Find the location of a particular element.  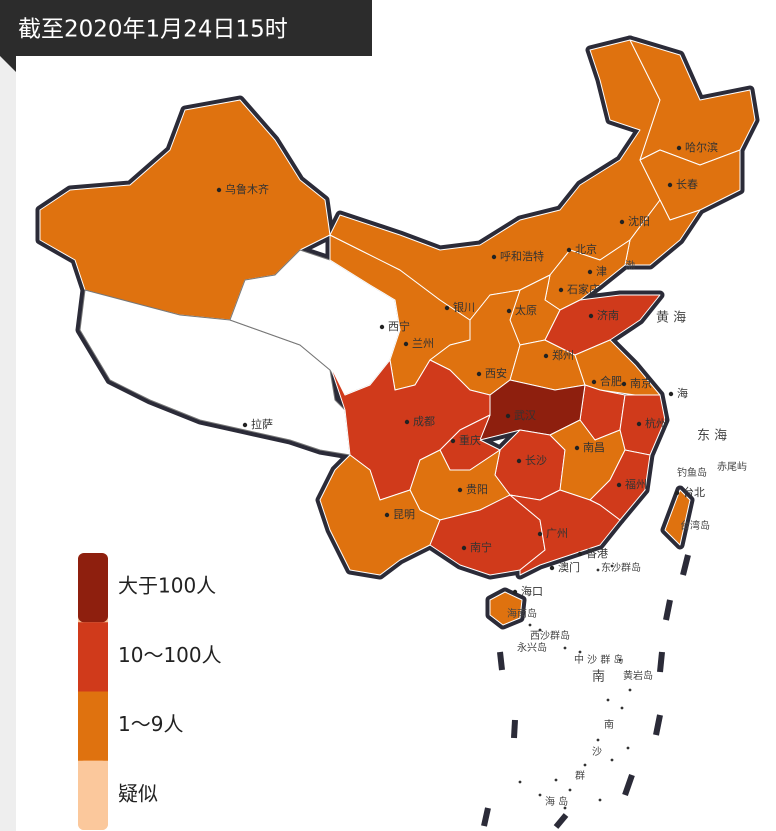

city-label: 兰州 is located at coordinates (423, 343).